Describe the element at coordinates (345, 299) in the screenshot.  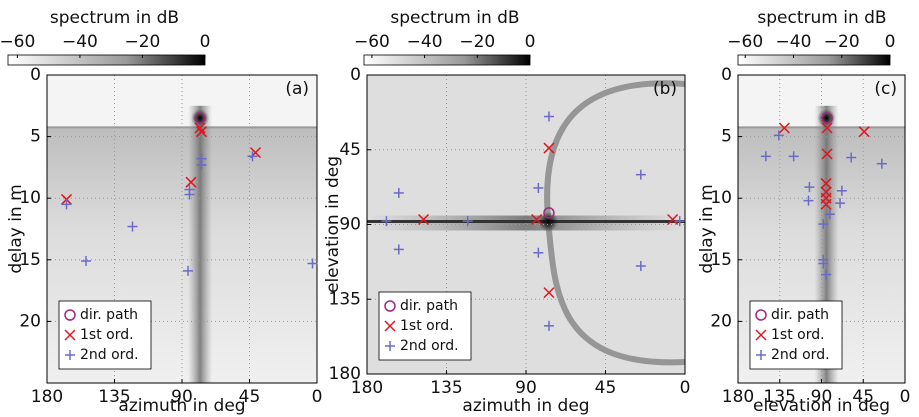
I see `y-tick-label: 135` at that location.